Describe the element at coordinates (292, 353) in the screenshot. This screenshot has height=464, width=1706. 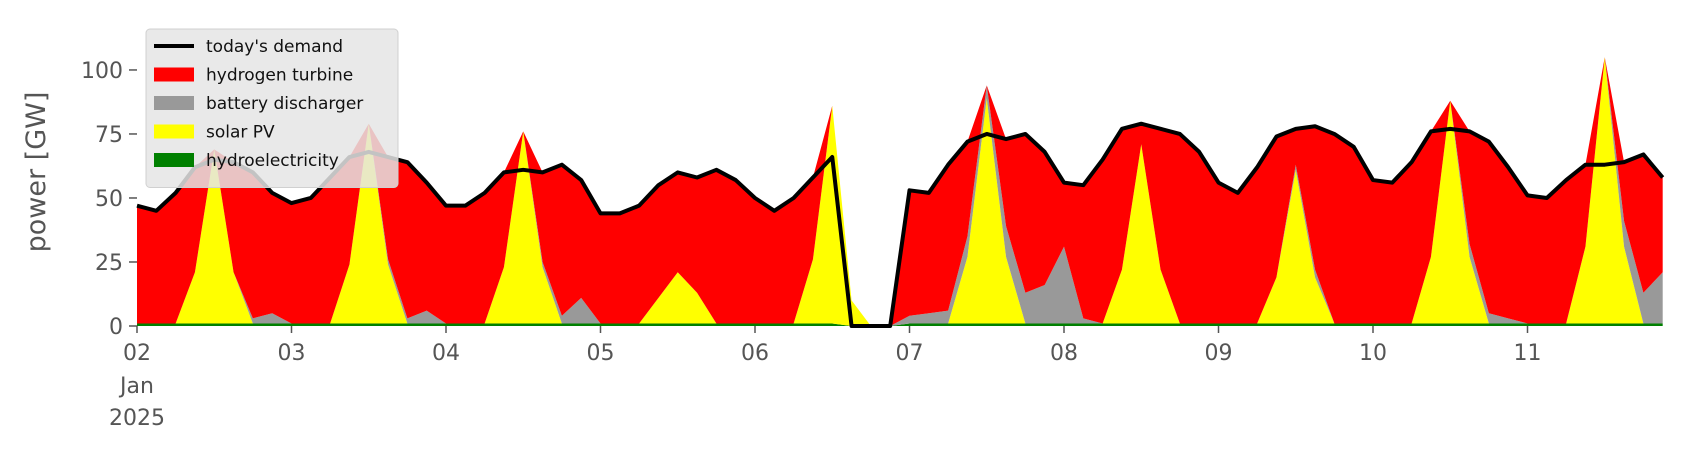
I see `x-tick-label: 03` at that location.